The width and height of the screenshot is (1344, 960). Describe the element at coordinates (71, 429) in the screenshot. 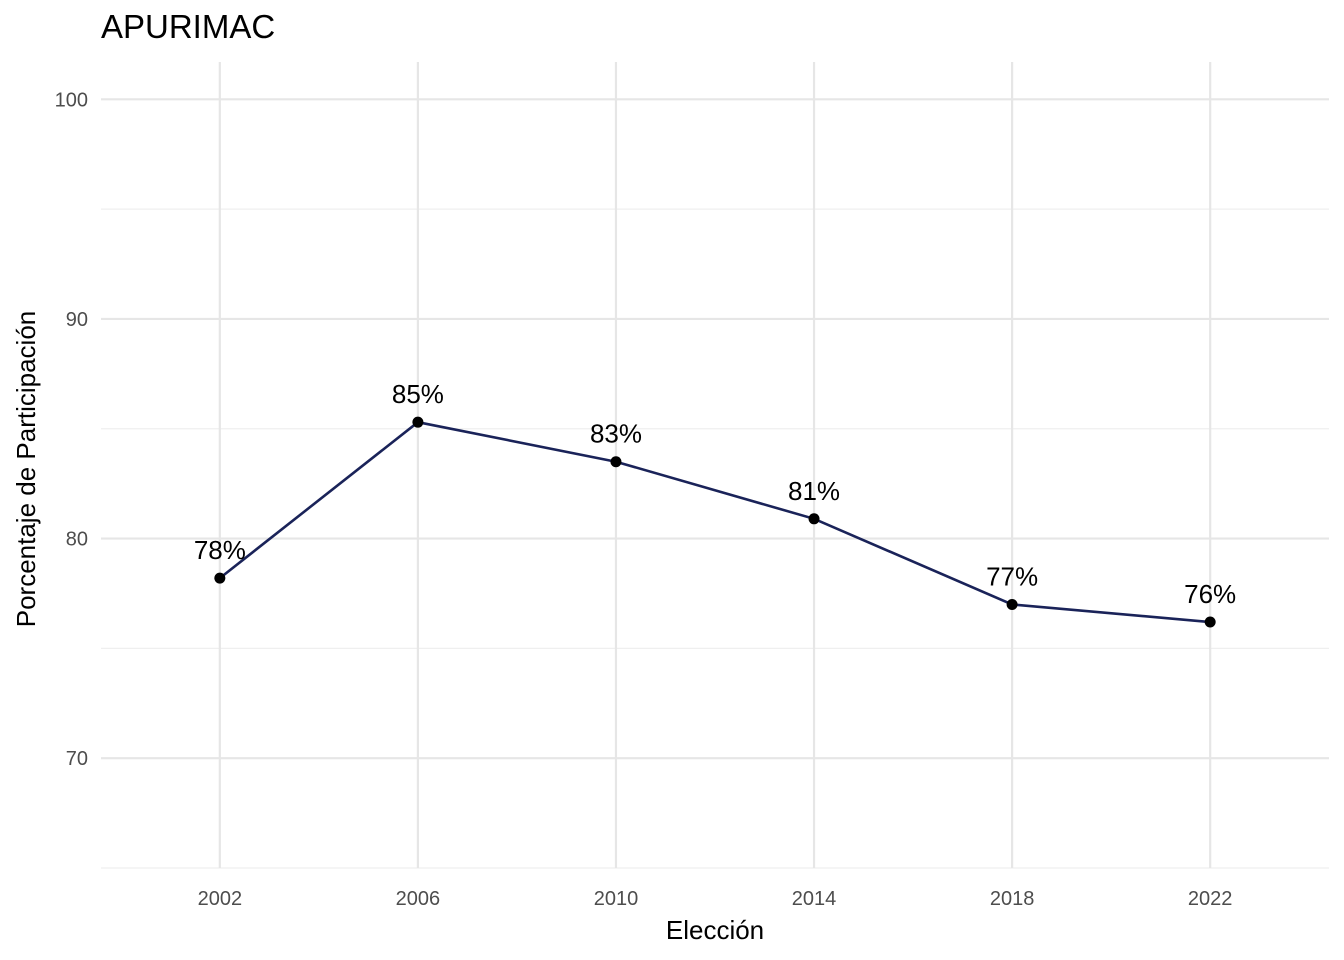

I see `y-axis-ticks: 70 80 90 100` at that location.